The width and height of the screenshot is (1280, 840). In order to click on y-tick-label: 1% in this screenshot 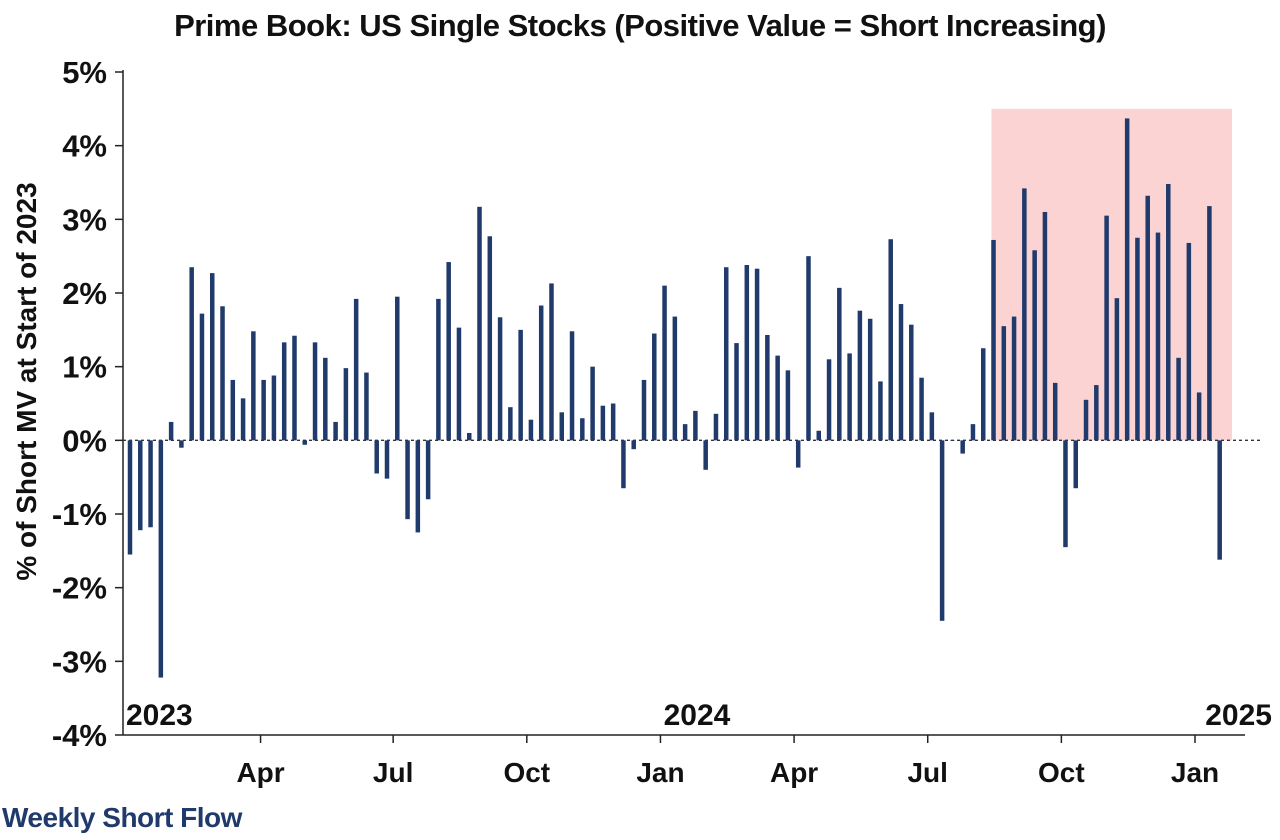, I will do `click(84, 367)`.